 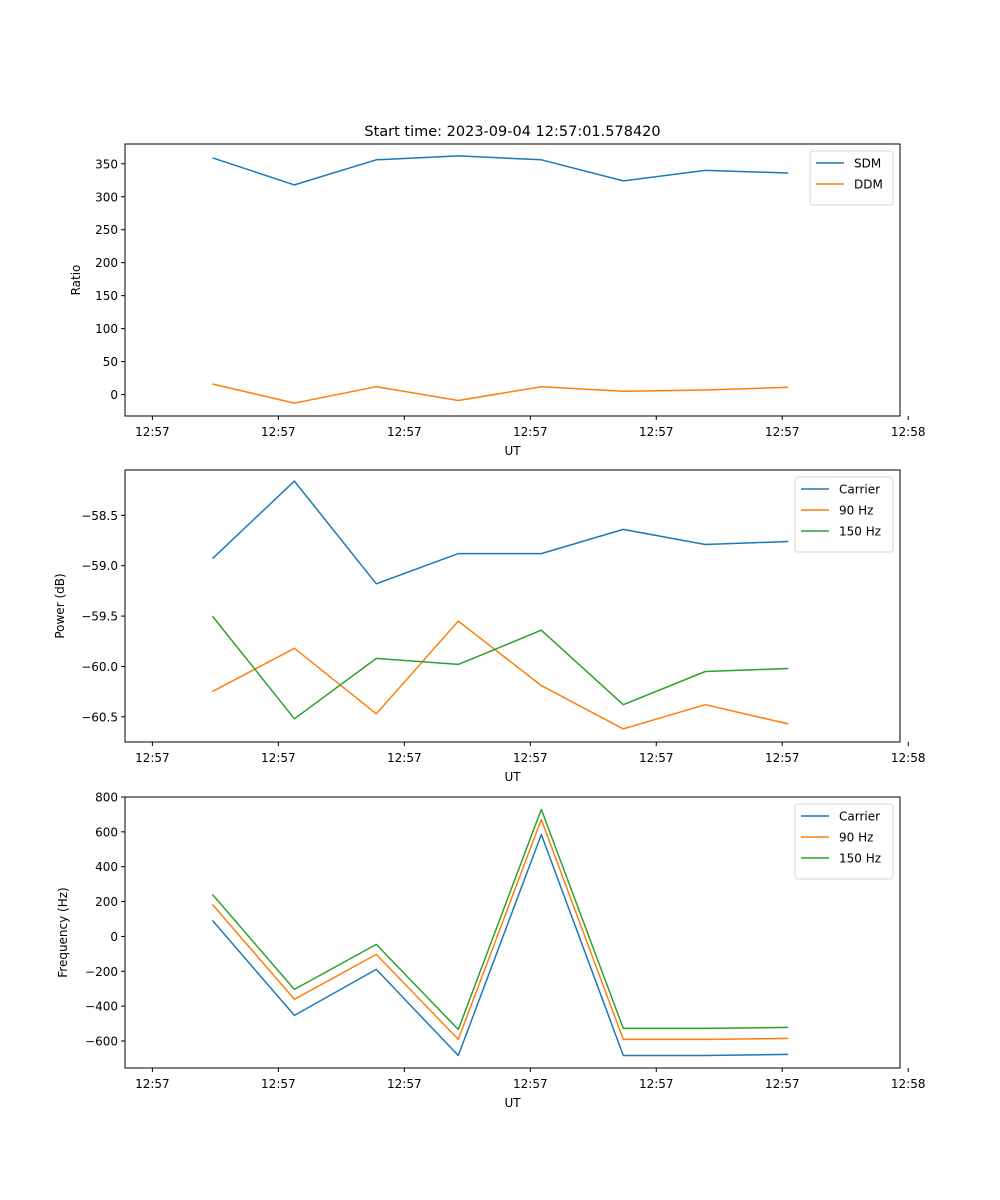 What do you see at coordinates (512, 132) in the screenshot?
I see `figure-title: Start time: 2023-09-04 12:57:01.578420` at bounding box center [512, 132].